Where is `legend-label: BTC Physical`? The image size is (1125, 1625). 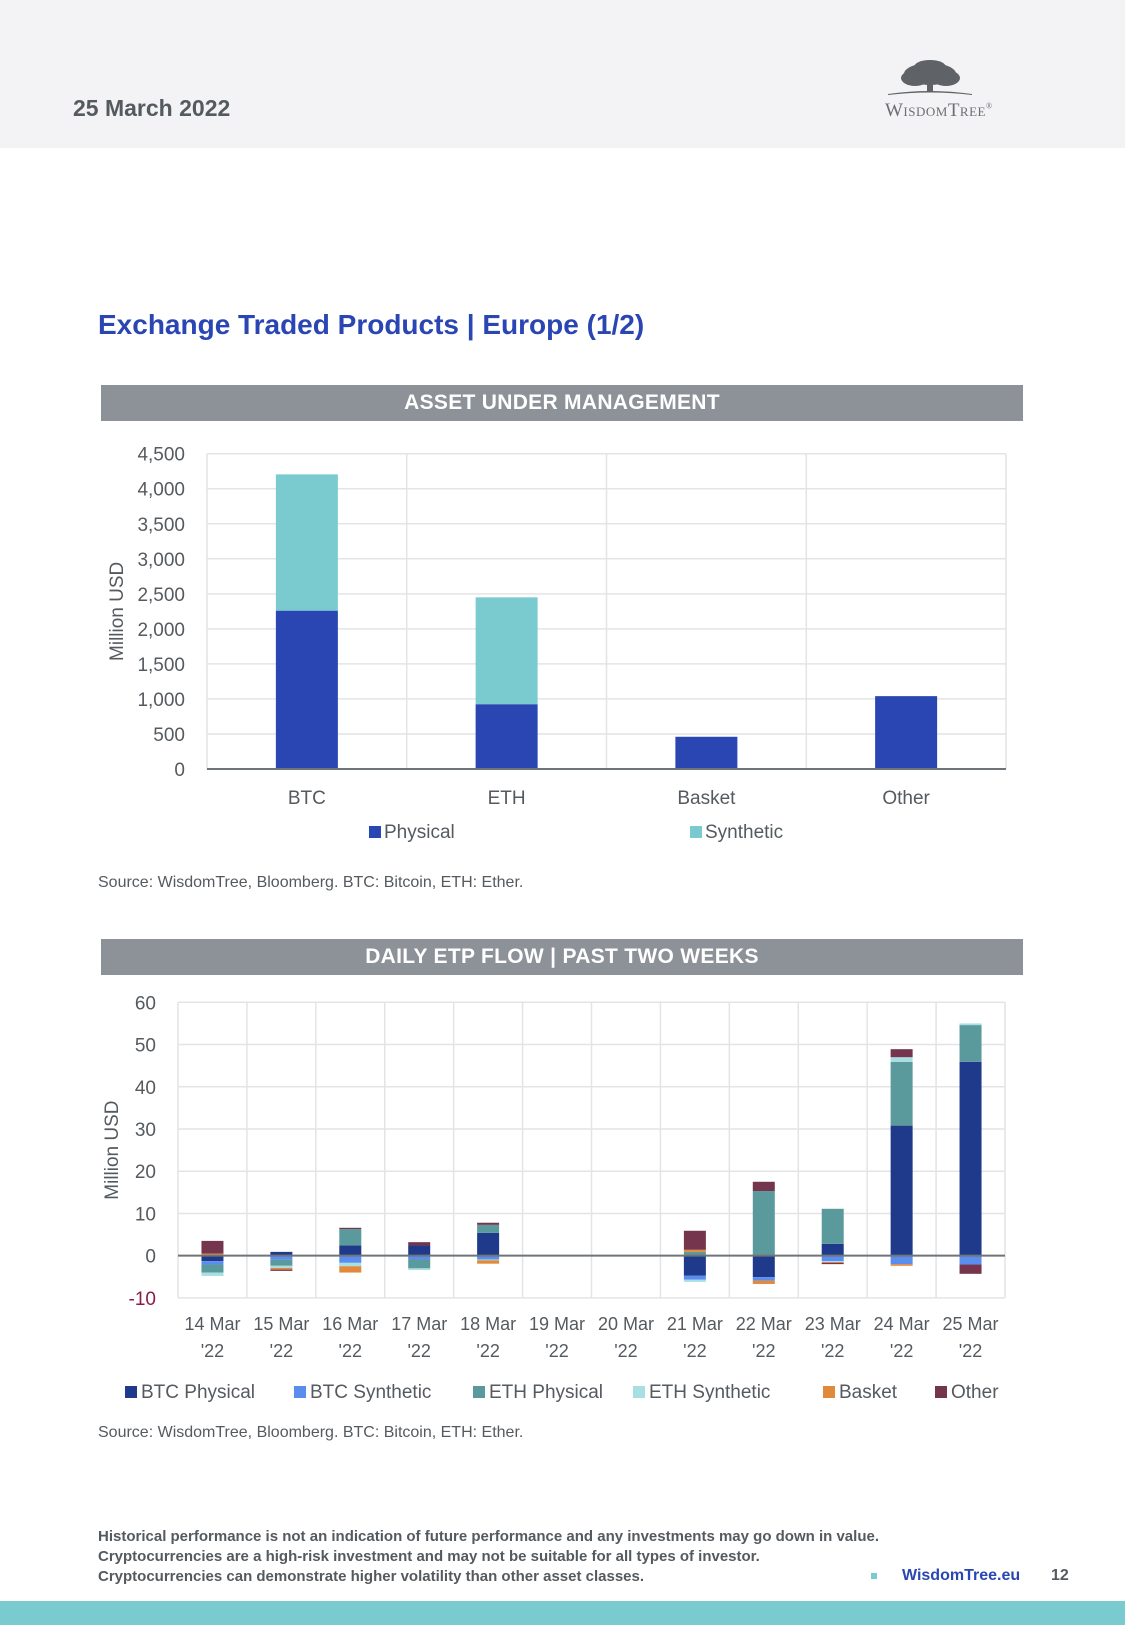 legend-label: BTC Physical is located at coordinates (198, 1392).